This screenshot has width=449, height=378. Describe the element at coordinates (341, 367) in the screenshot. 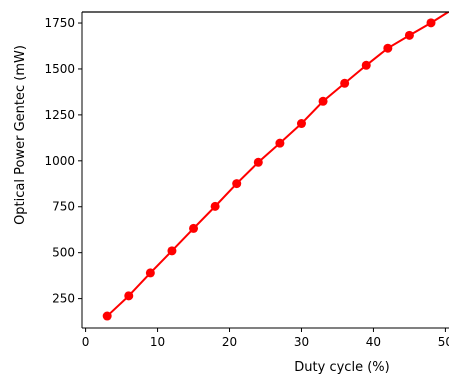

I see `x-axis-label: Duty cycle (%)` at that location.